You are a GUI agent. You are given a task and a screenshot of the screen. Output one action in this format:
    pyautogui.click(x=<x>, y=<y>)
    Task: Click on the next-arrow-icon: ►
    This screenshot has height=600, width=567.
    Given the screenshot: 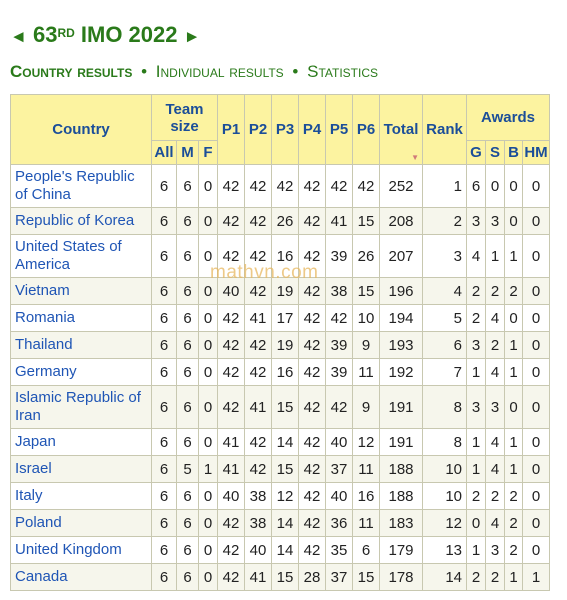 What is the action you would take?
    pyautogui.click(x=192, y=36)
    